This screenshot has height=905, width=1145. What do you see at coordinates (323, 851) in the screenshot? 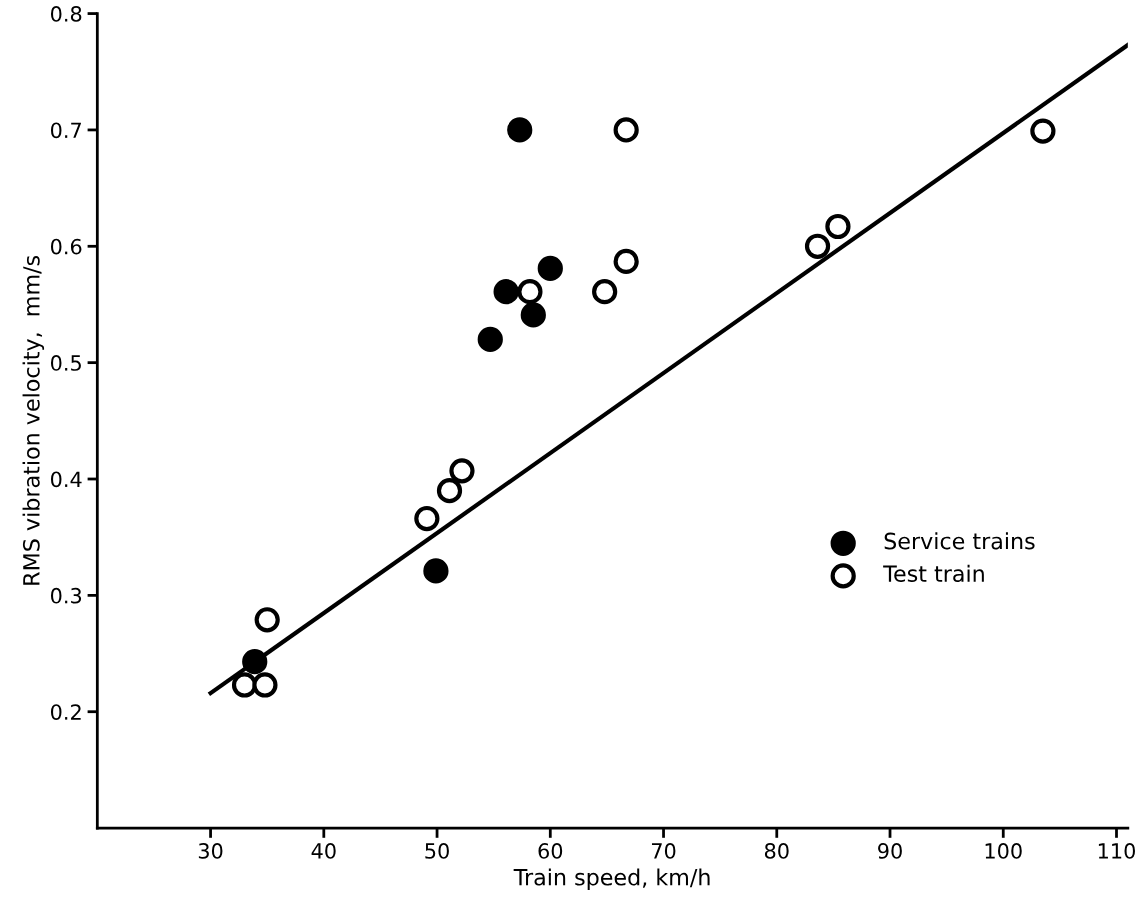
I see `x-tick-label: 40` at bounding box center [323, 851].